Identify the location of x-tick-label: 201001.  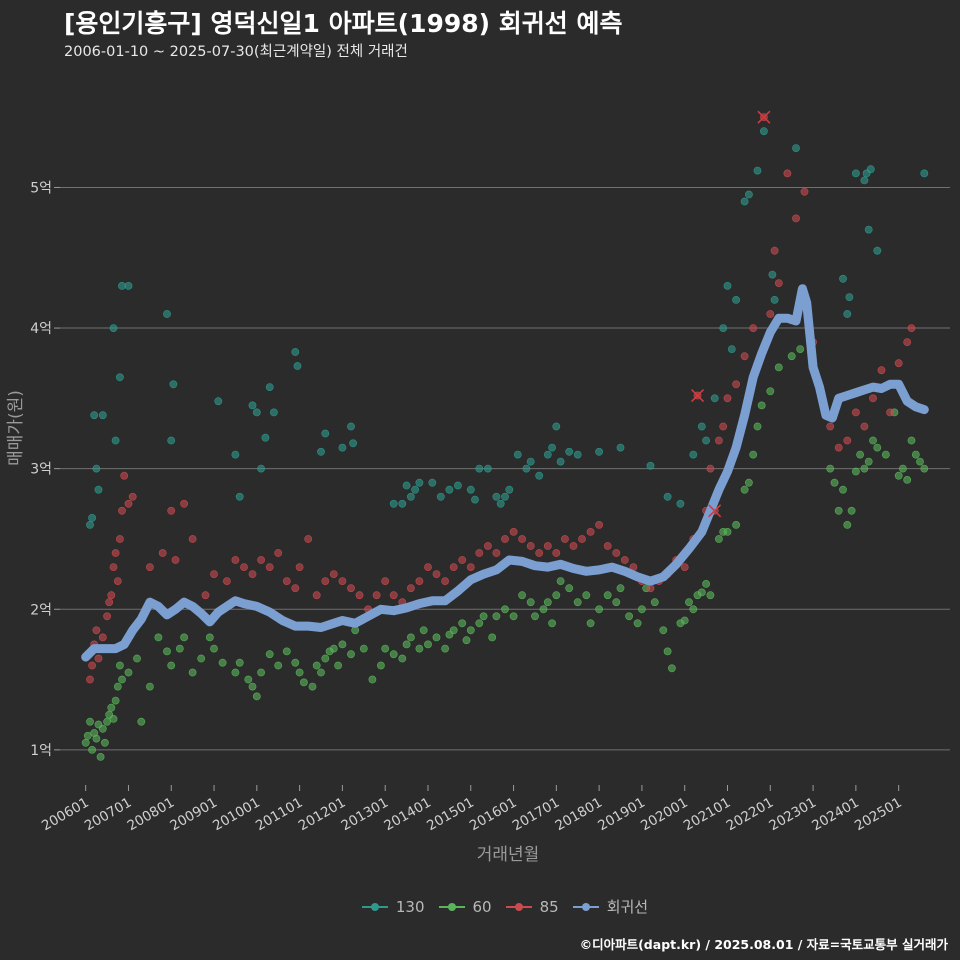
(236, 815).